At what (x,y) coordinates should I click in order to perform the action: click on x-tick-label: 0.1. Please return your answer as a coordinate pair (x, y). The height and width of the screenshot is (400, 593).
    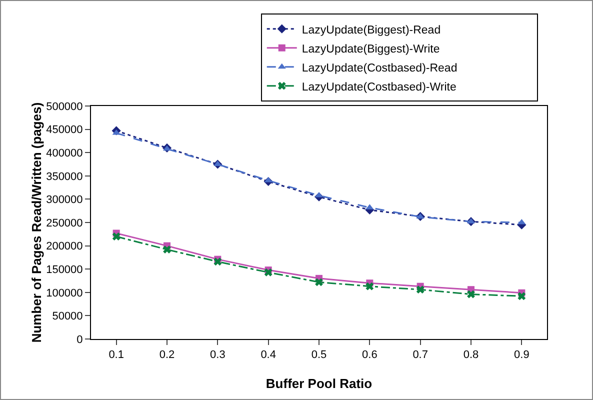
    Looking at the image, I should click on (116, 355).